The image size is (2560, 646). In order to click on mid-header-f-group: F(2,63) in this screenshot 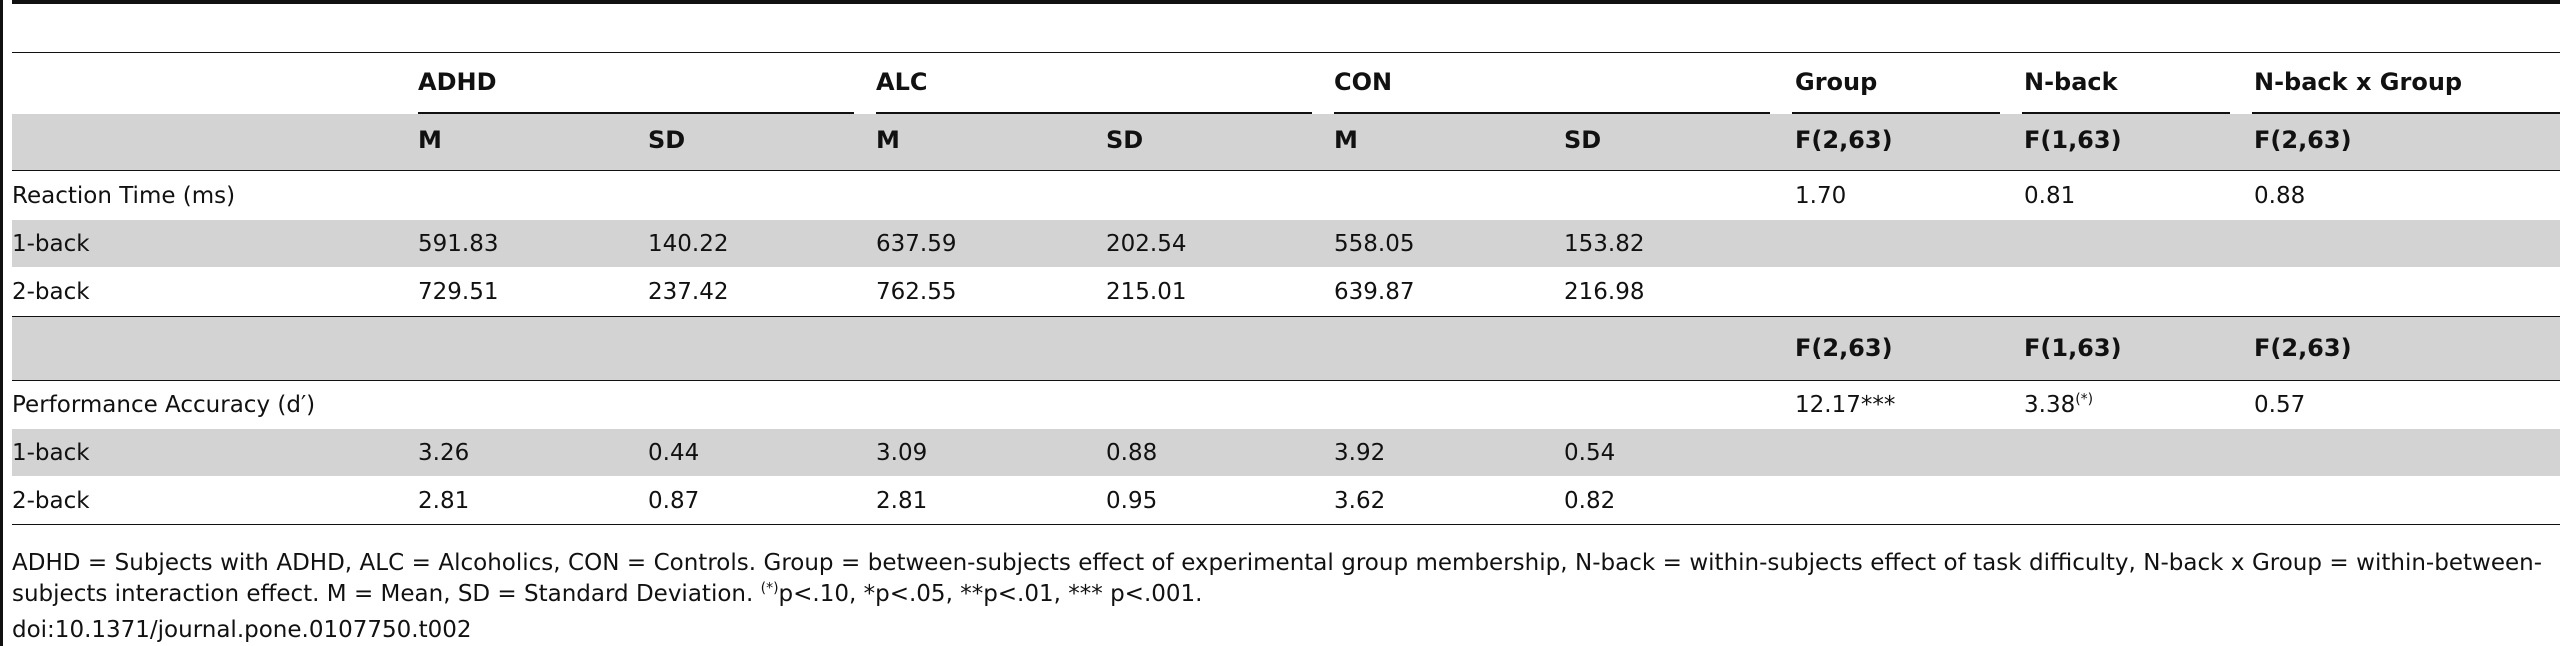, I will do `click(1844, 348)`.